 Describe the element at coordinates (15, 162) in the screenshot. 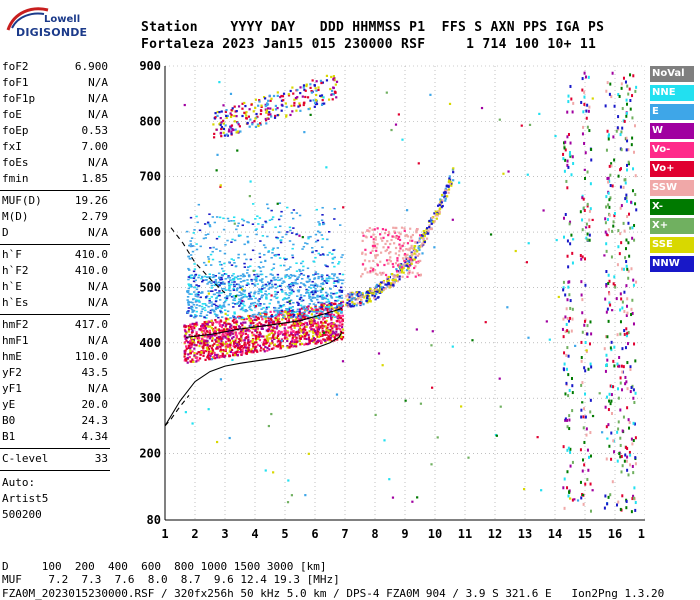

I see `param-name: foEs` at that location.